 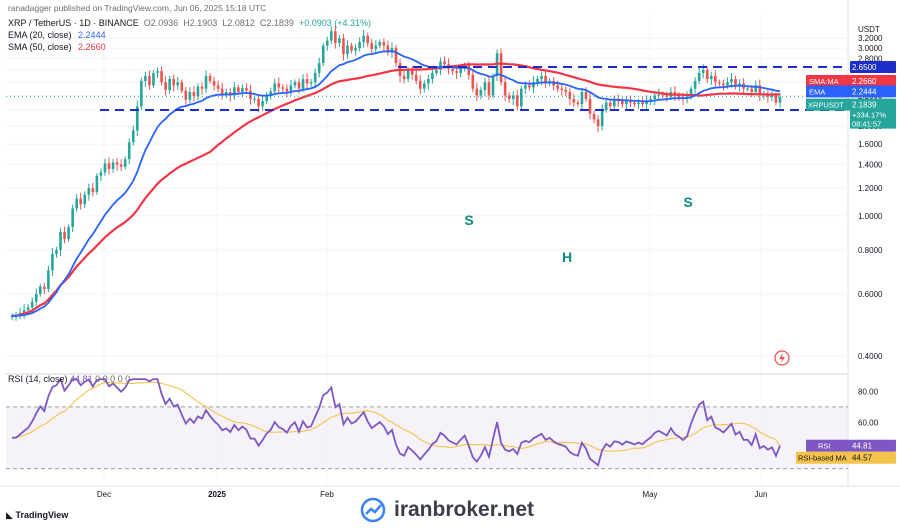 What do you see at coordinates (38, 379) in the screenshot?
I see `rsi-legend-label: RSI (14, close)` at bounding box center [38, 379].